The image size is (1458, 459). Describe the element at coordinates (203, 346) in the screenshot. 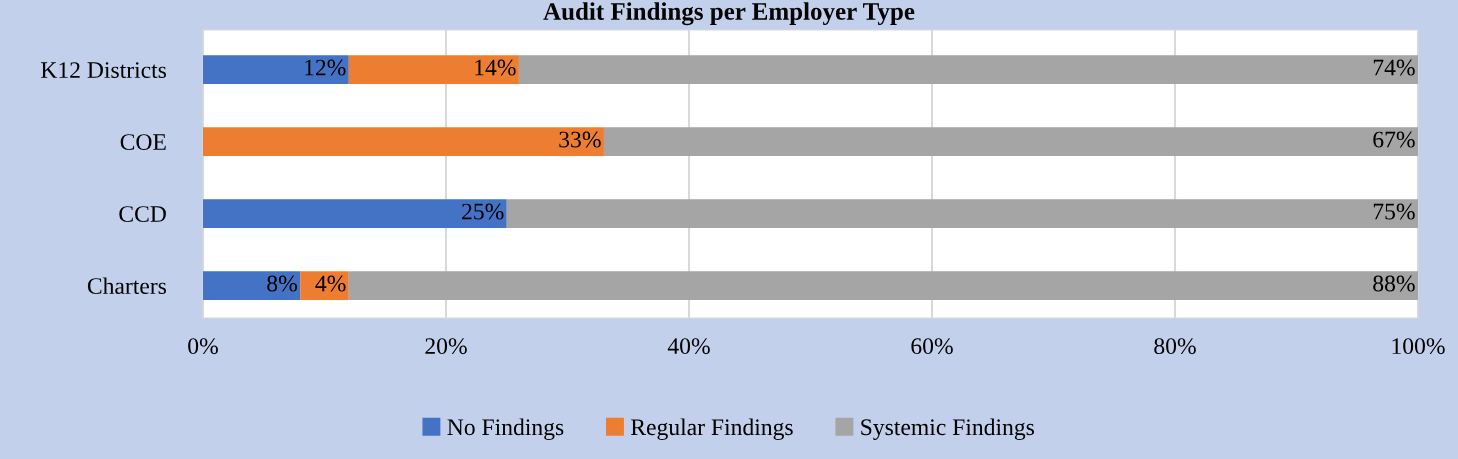

I see `x-tick-label: 0%` at that location.